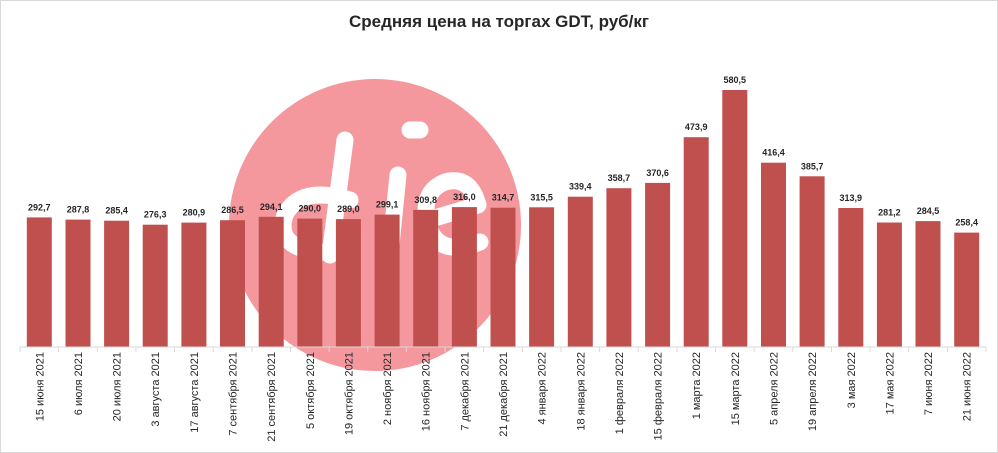 The image size is (998, 453). What do you see at coordinates (272, 397) in the screenshot?
I see `category-label: 21 сентября 2021` at bounding box center [272, 397].